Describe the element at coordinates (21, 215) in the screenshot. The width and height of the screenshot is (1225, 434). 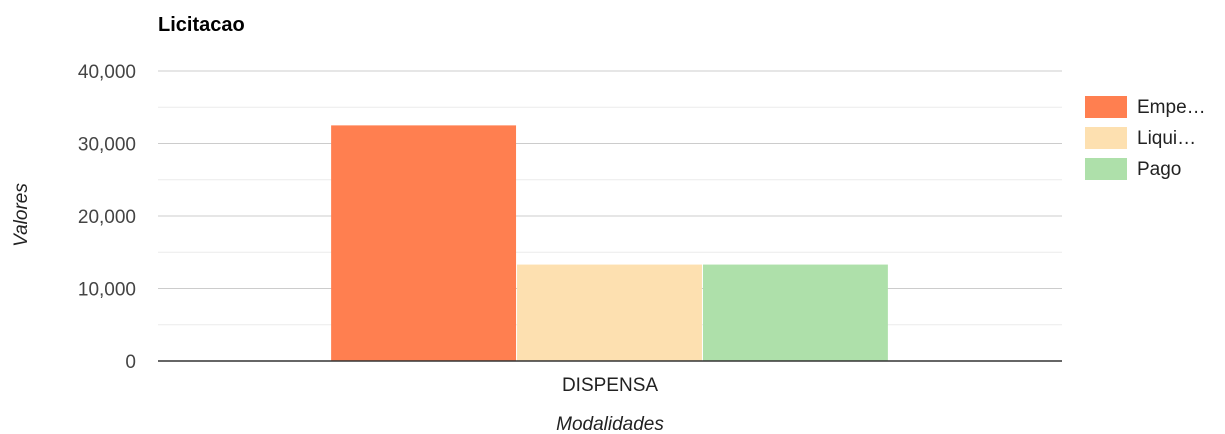
I see `y-axis-title: Valores` at that location.